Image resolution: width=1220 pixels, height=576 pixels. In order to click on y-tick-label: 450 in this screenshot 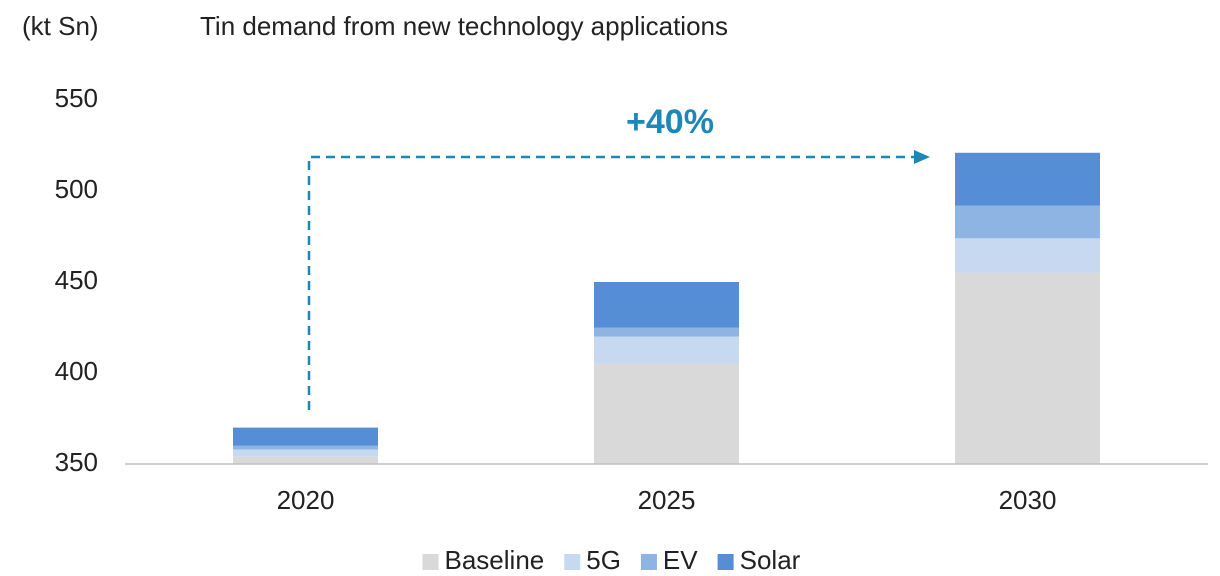, I will do `click(76, 280)`.